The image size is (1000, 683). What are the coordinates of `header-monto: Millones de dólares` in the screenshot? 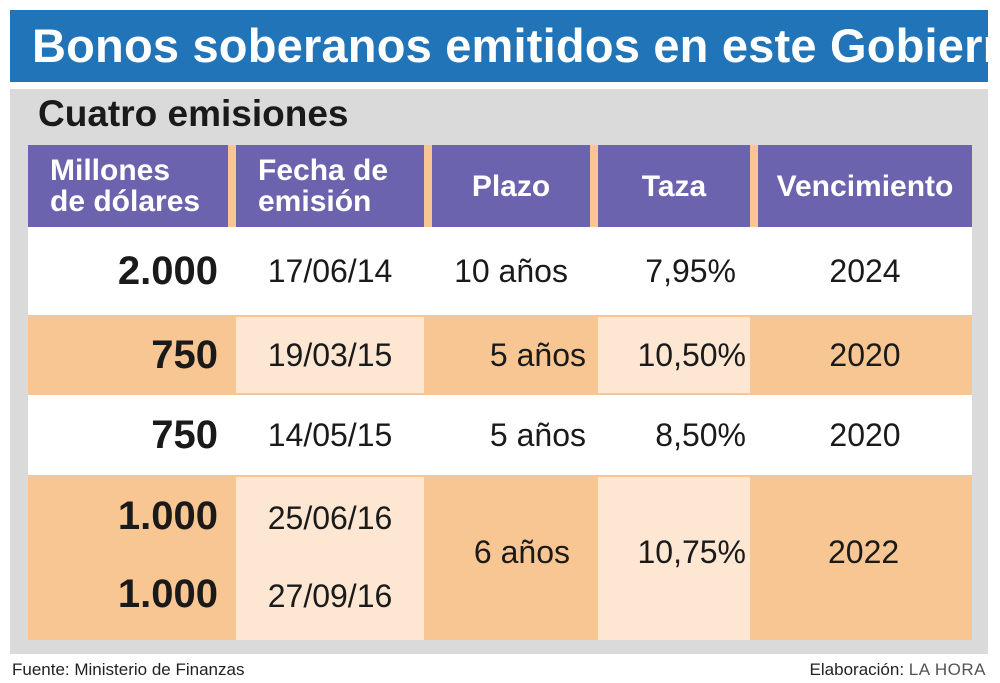 It's located at (128, 186).